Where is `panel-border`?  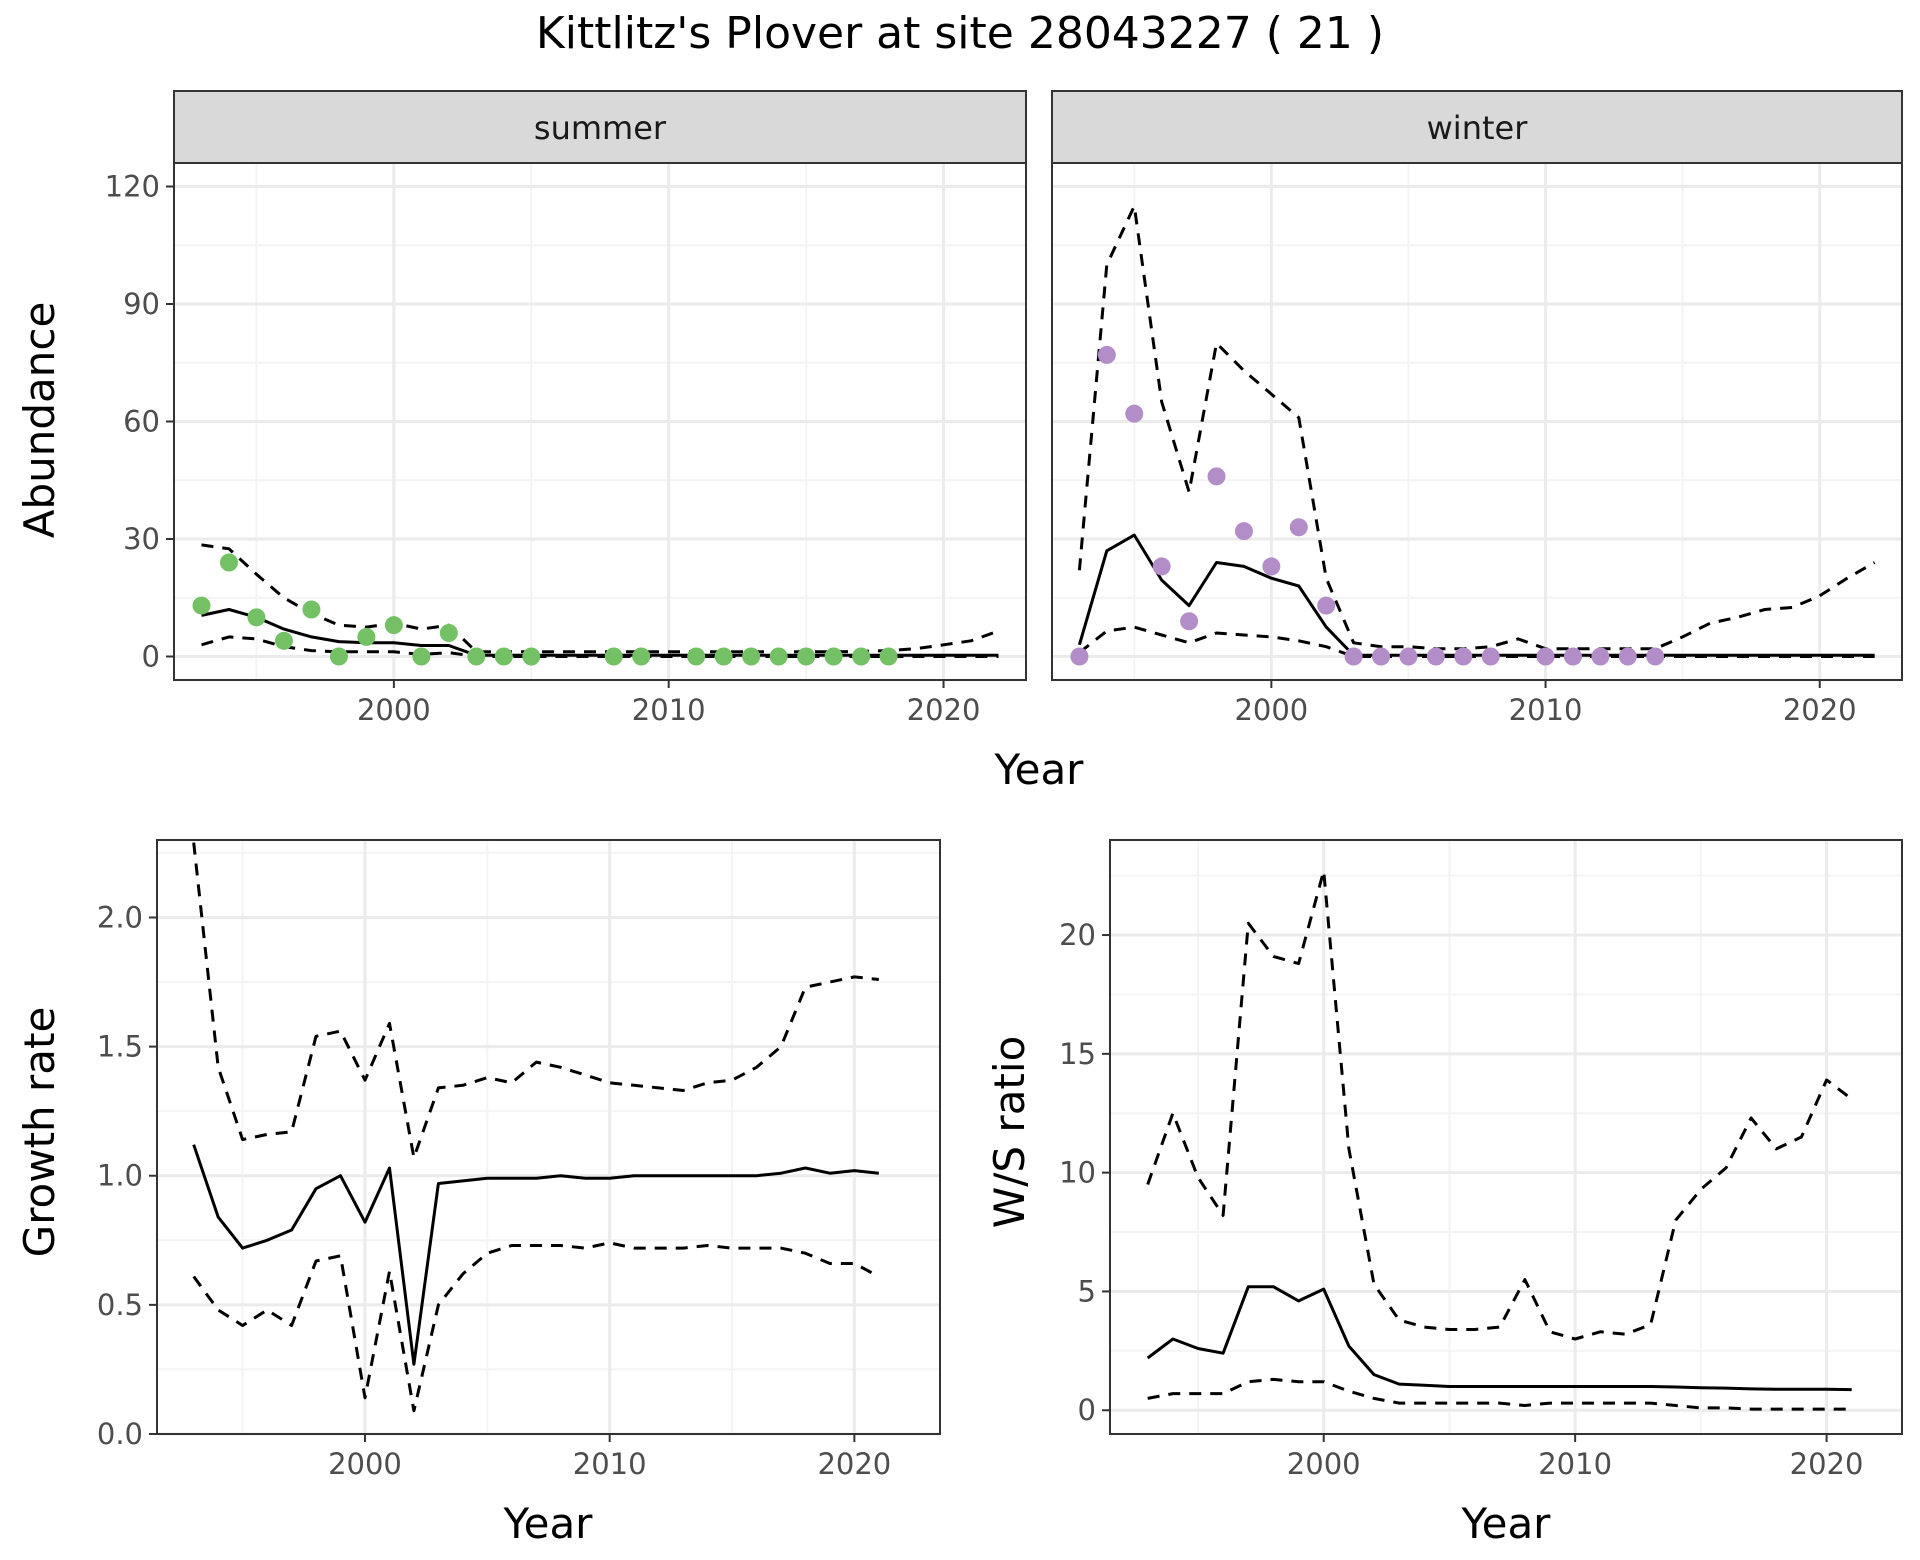
panel-border is located at coordinates (1477, 421).